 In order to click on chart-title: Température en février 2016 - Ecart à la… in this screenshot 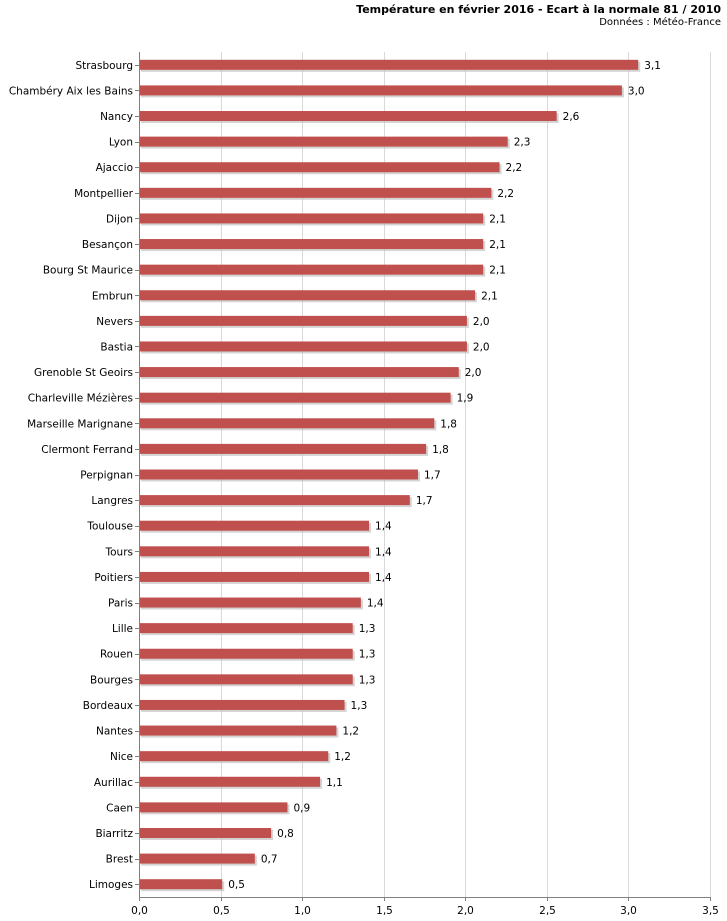, I will do `click(538, 9)`.